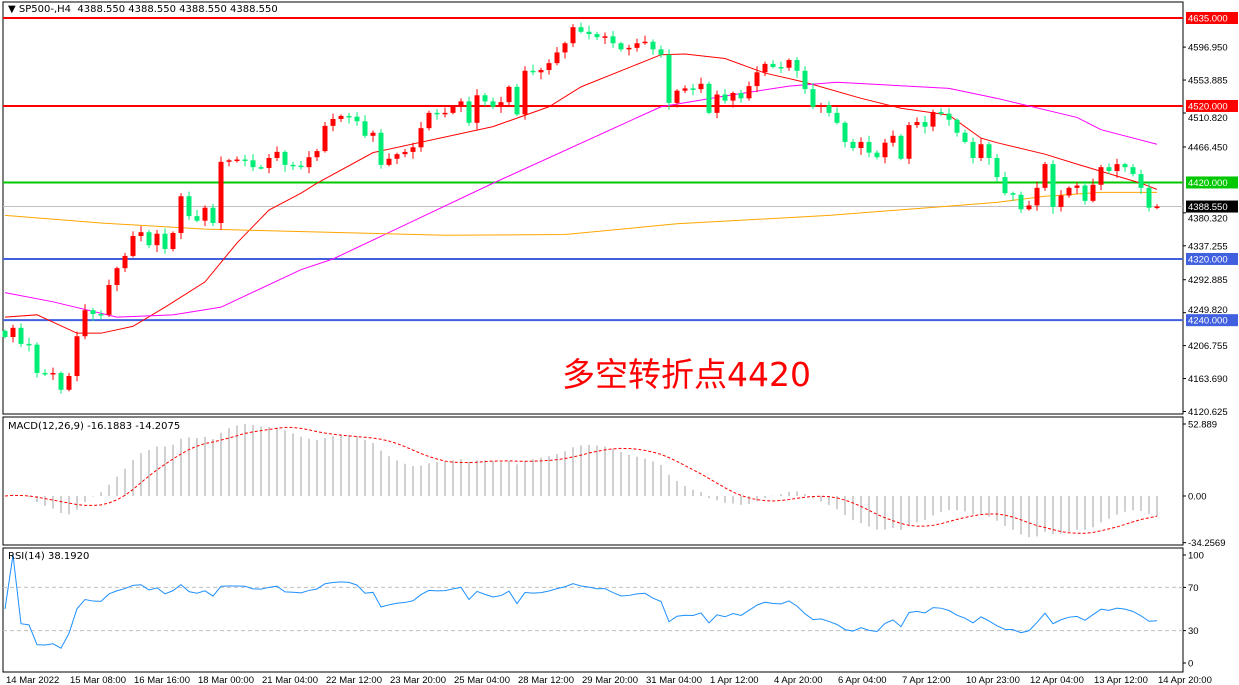  Describe the element at coordinates (581, 601) in the screenshot. I see `rsi-line` at that location.